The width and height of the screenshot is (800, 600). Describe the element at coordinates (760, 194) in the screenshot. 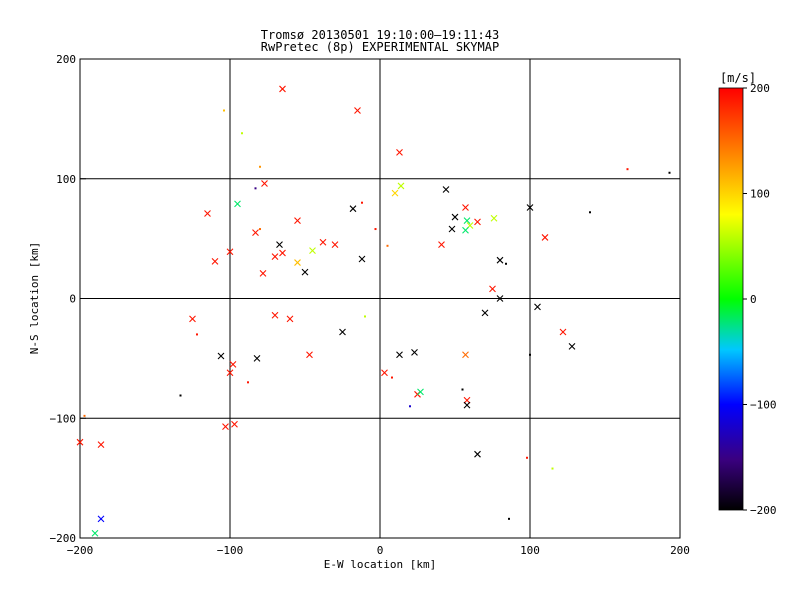

I see `colorbar-tick-label: 100` at that location.